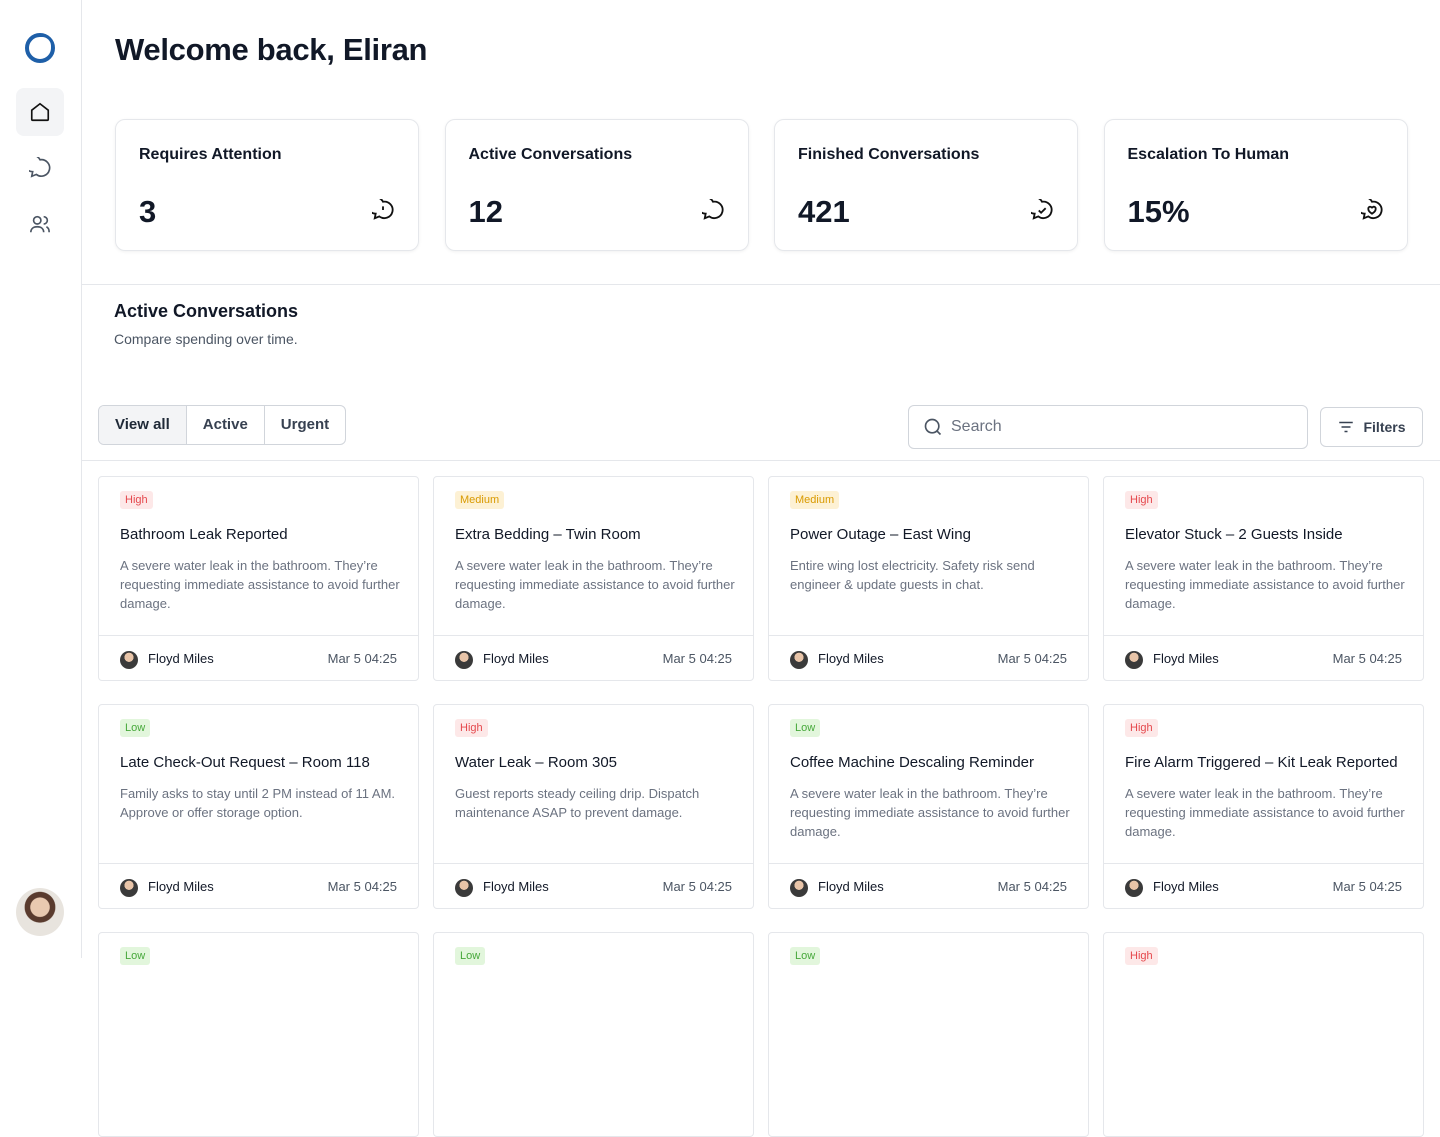  Describe the element at coordinates (880, 534) in the screenshot. I see `card-title: Power Outage – East Wing` at that location.